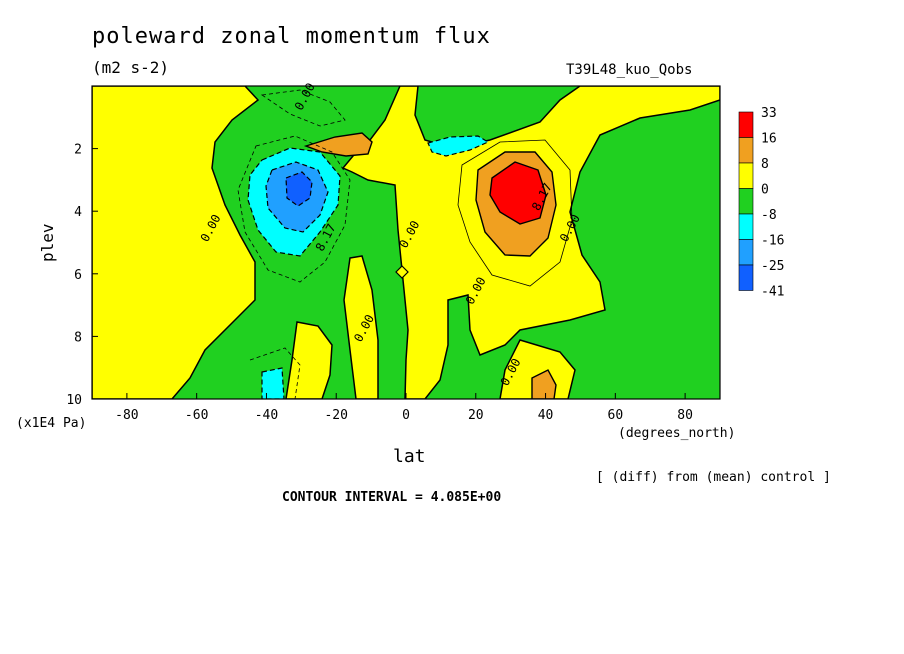 Image resolution: width=904 pixels, height=654 pixels. I want to click on fill-yellow-pillar, so click(361, 327).